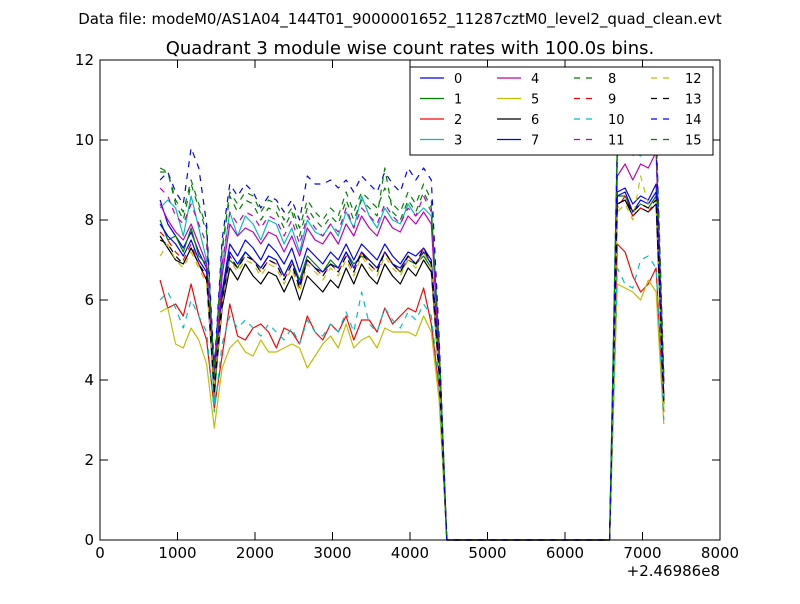 The width and height of the screenshot is (800, 604). What do you see at coordinates (612, 100) in the screenshot?
I see `legend-label-9: 9` at bounding box center [612, 100].